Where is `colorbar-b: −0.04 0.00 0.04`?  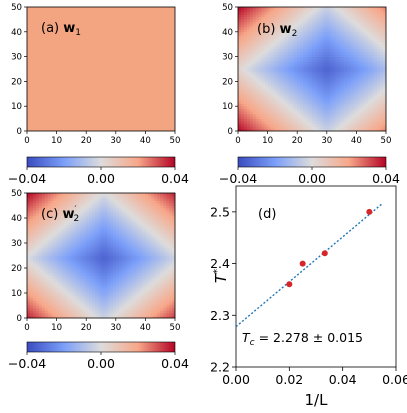
colorbar-b: −0.04 0.00 0.04 is located at coordinates (309, 171).